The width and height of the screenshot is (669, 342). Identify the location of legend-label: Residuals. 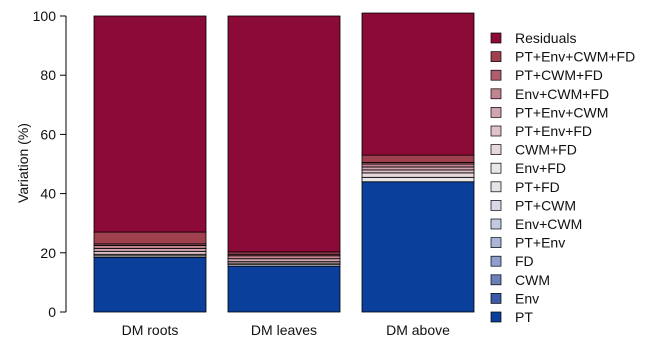
(545, 38).